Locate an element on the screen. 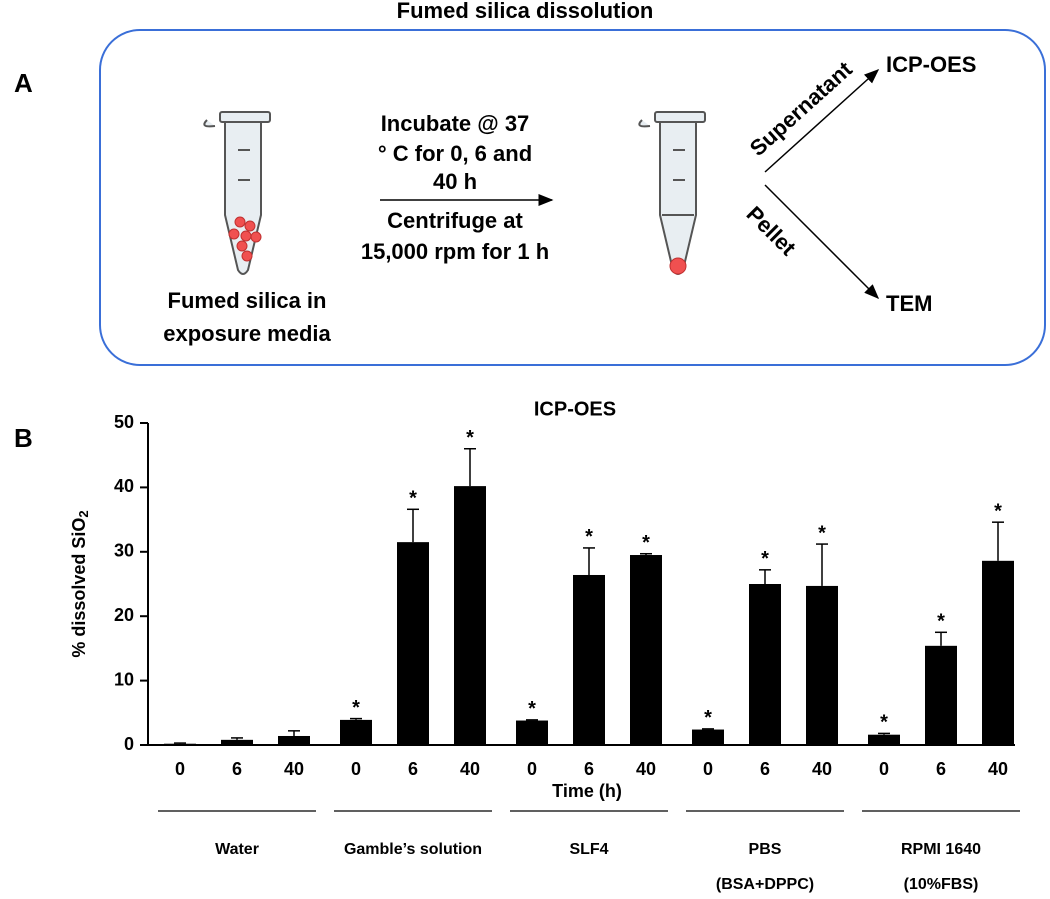  branch-label: Pellet is located at coordinates (772, 231).